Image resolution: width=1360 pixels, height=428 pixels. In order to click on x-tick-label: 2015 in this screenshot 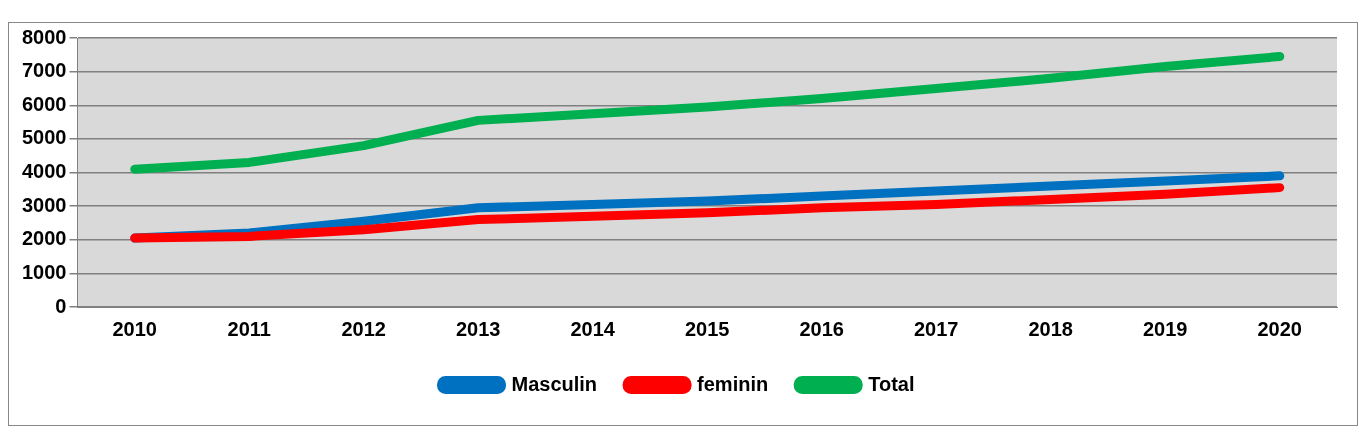, I will do `click(707, 328)`.